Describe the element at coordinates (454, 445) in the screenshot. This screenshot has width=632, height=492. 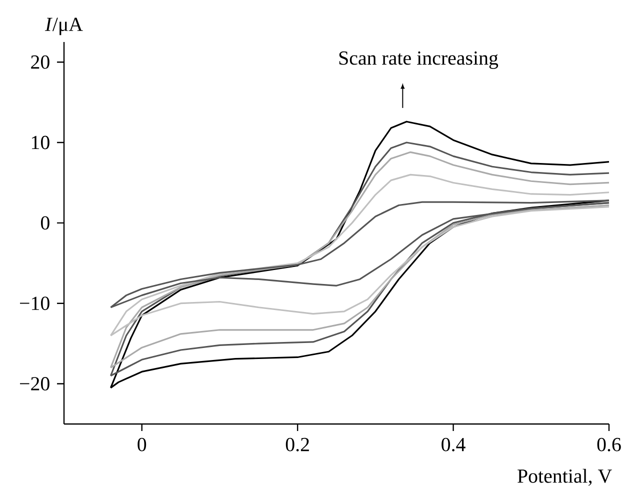
I see `x-tick-label: 0.4` at that location.